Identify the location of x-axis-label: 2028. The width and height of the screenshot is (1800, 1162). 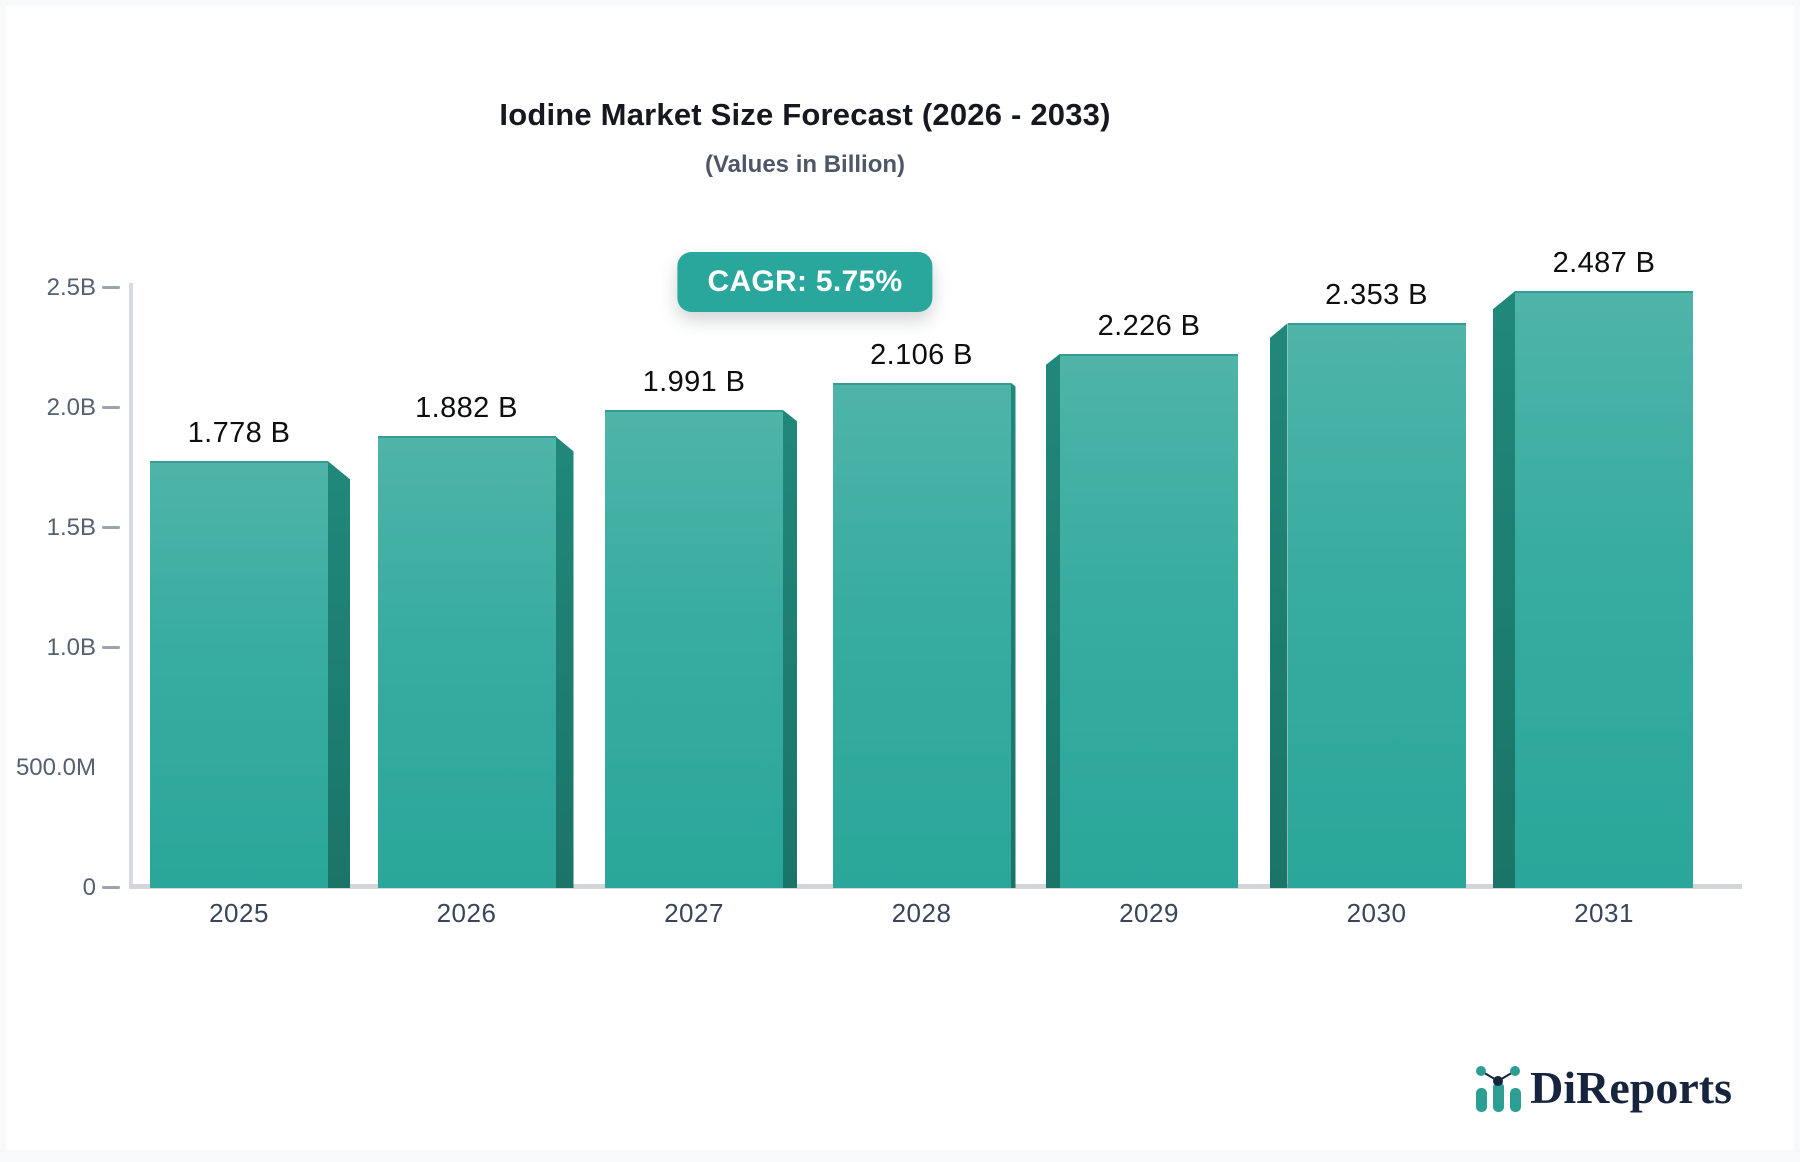
(921, 913).